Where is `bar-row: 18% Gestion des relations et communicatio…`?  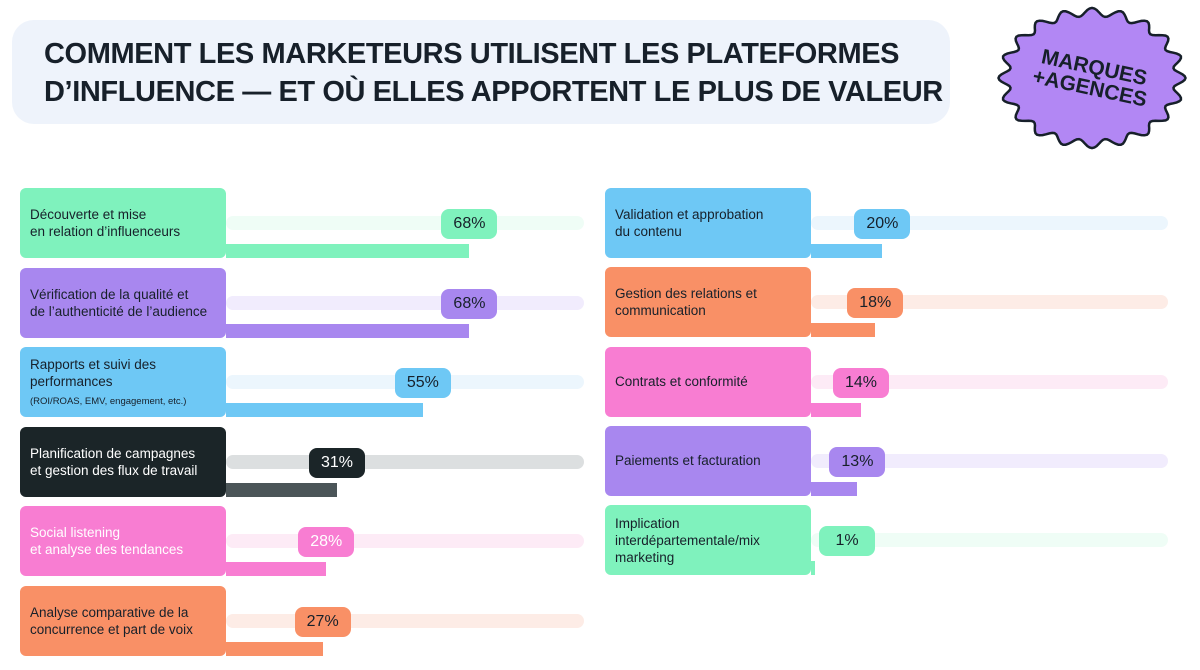 bar-row: 18% Gestion des relations et communicatio… is located at coordinates (886, 302).